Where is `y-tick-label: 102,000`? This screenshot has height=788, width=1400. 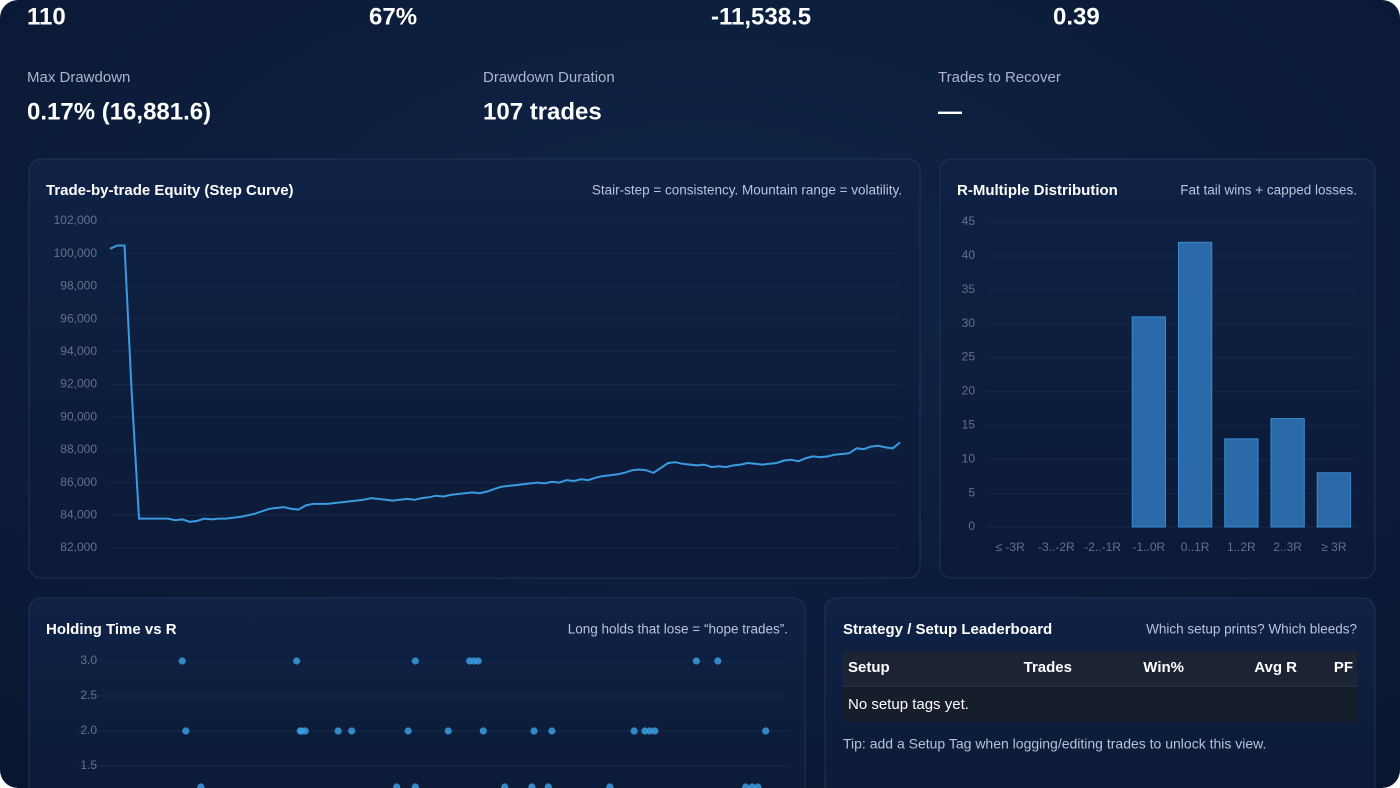
y-tick-label: 102,000 is located at coordinates (76, 220).